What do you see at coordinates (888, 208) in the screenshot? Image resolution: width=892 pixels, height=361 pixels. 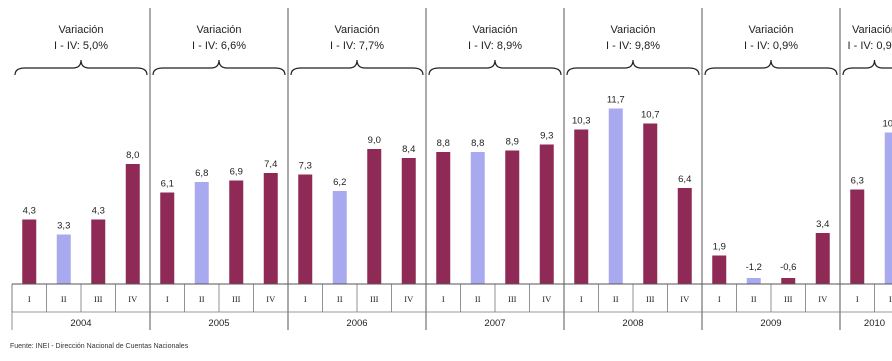 I see `bar-2010-II` at bounding box center [888, 208].